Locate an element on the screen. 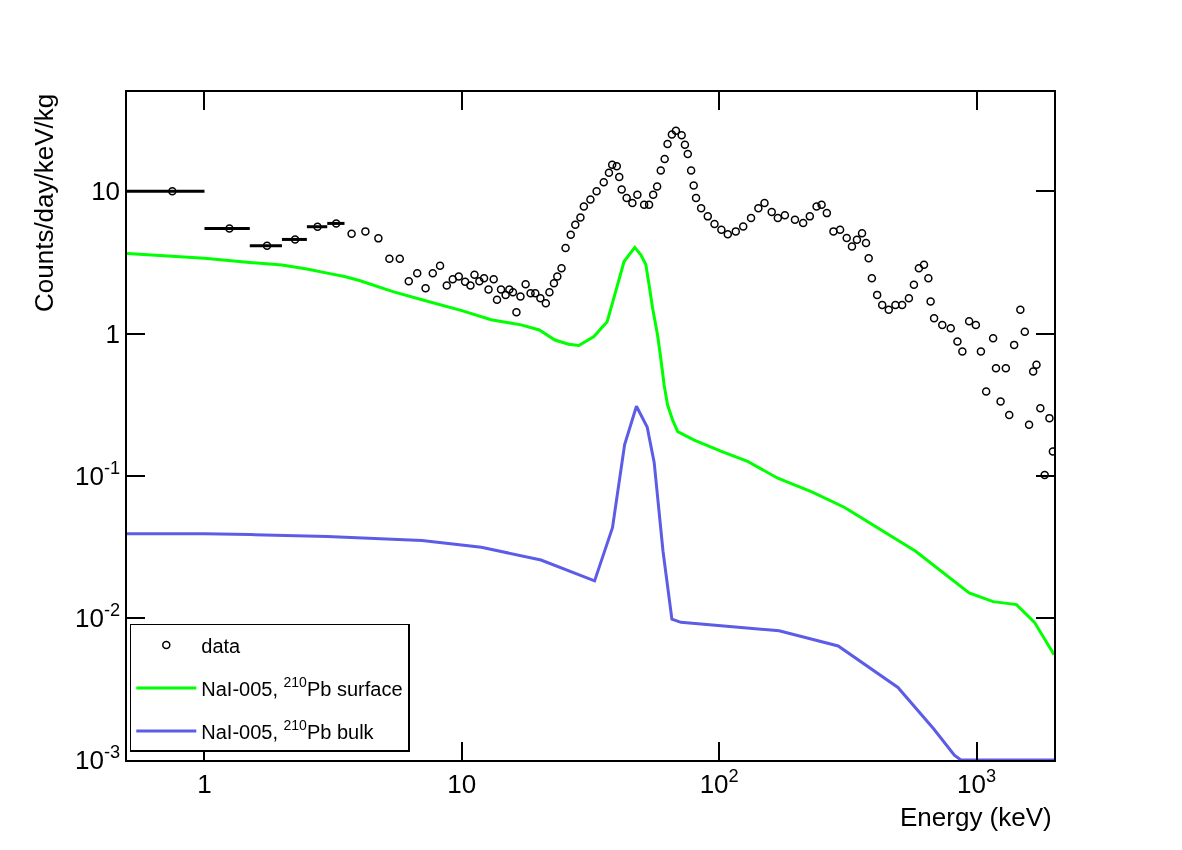 The width and height of the screenshot is (1182, 850). legend-label: data is located at coordinates (221, 645).